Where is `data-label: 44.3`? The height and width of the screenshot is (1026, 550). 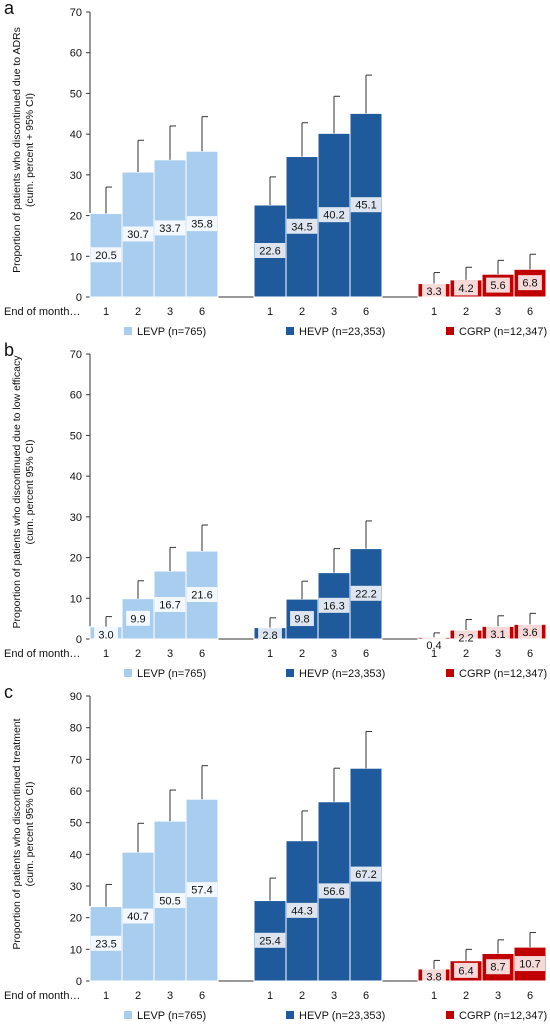
data-label: 44.3 is located at coordinates (301, 911).